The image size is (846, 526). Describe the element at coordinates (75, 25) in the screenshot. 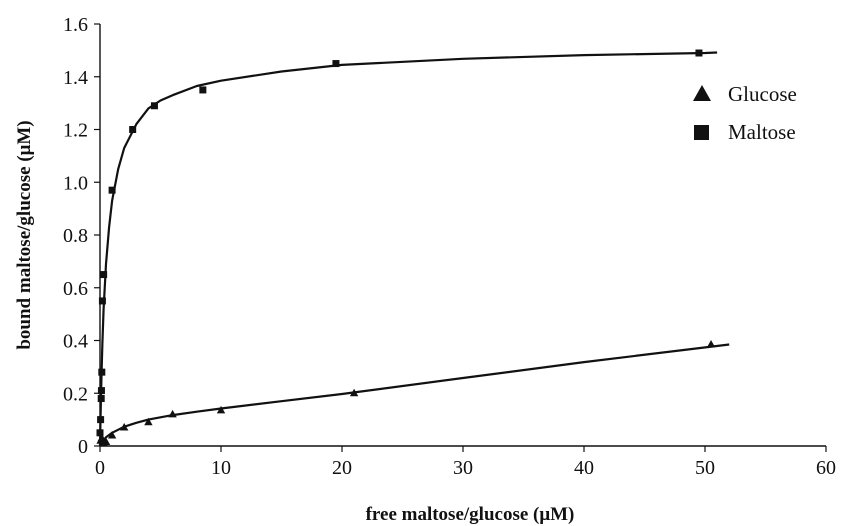

I see `y-tick-label: 1.6` at that location.